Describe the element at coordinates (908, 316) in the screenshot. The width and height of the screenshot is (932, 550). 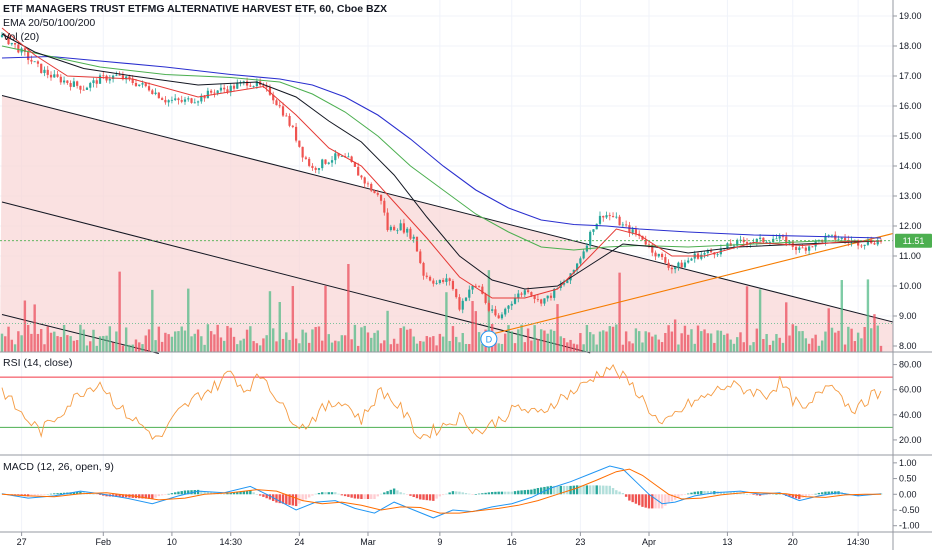
I see `price-axis-label: 9.00` at that location.